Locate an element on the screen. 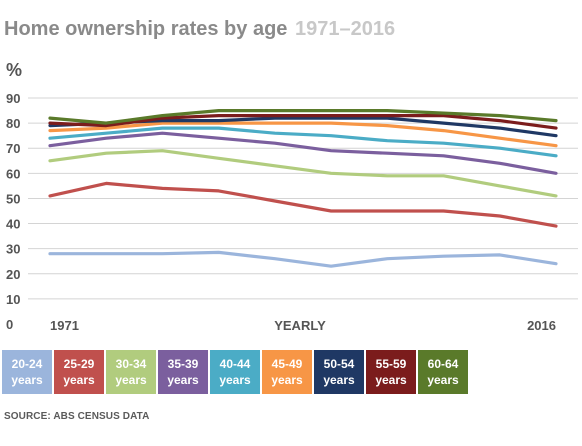  y-tick-label: 10 is located at coordinates (13, 299).